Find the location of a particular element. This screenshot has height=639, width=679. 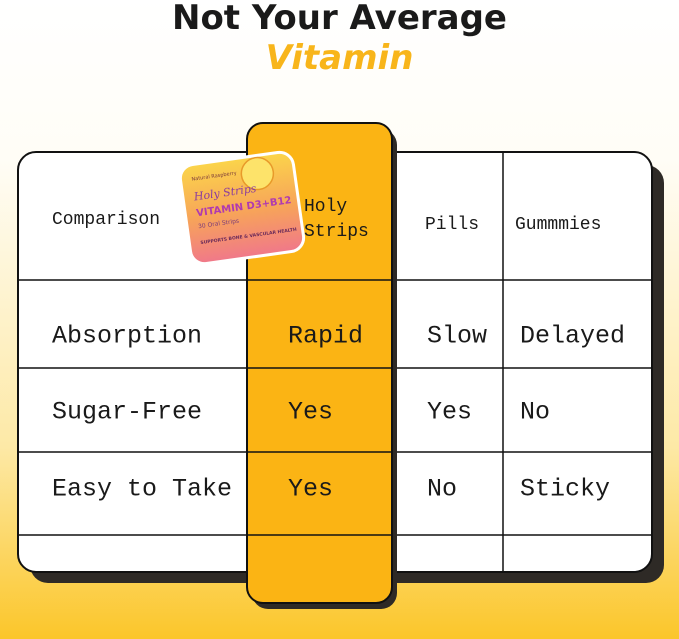

row-label: Easy to Take is located at coordinates (142, 489).